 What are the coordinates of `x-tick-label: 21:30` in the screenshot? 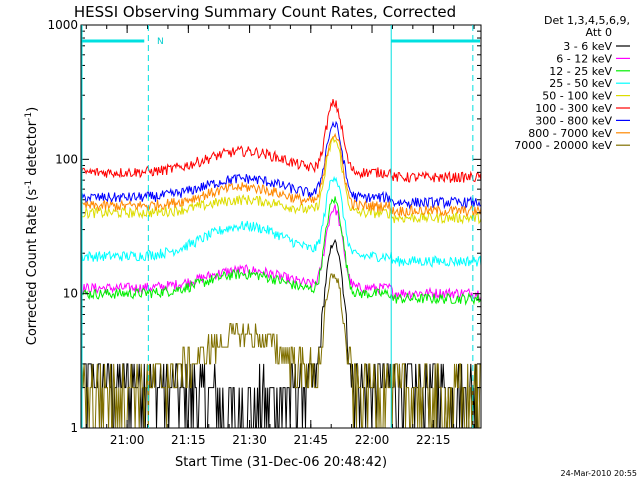 It's located at (249, 440).